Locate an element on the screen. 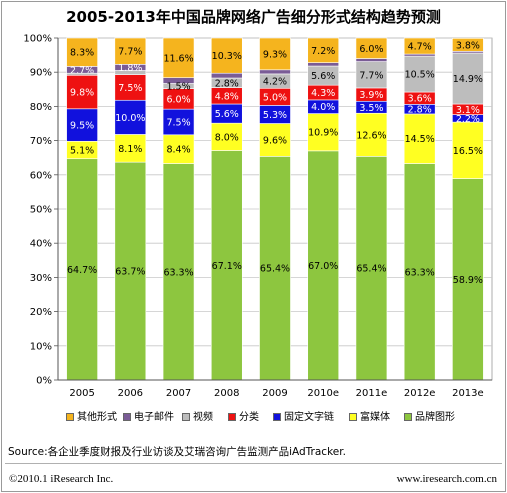  data-label: 3.6% is located at coordinates (420, 99).